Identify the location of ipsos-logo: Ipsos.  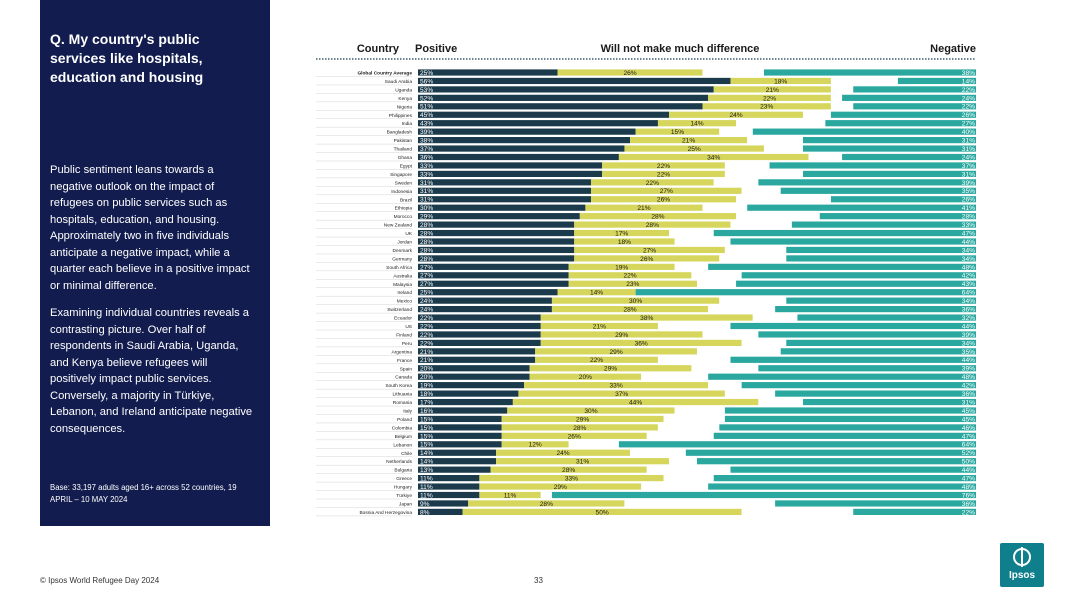
(1022, 565).